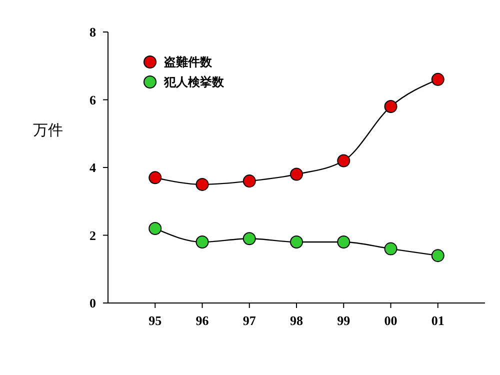  I want to click on y-tick-label: 2, so click(93, 235).